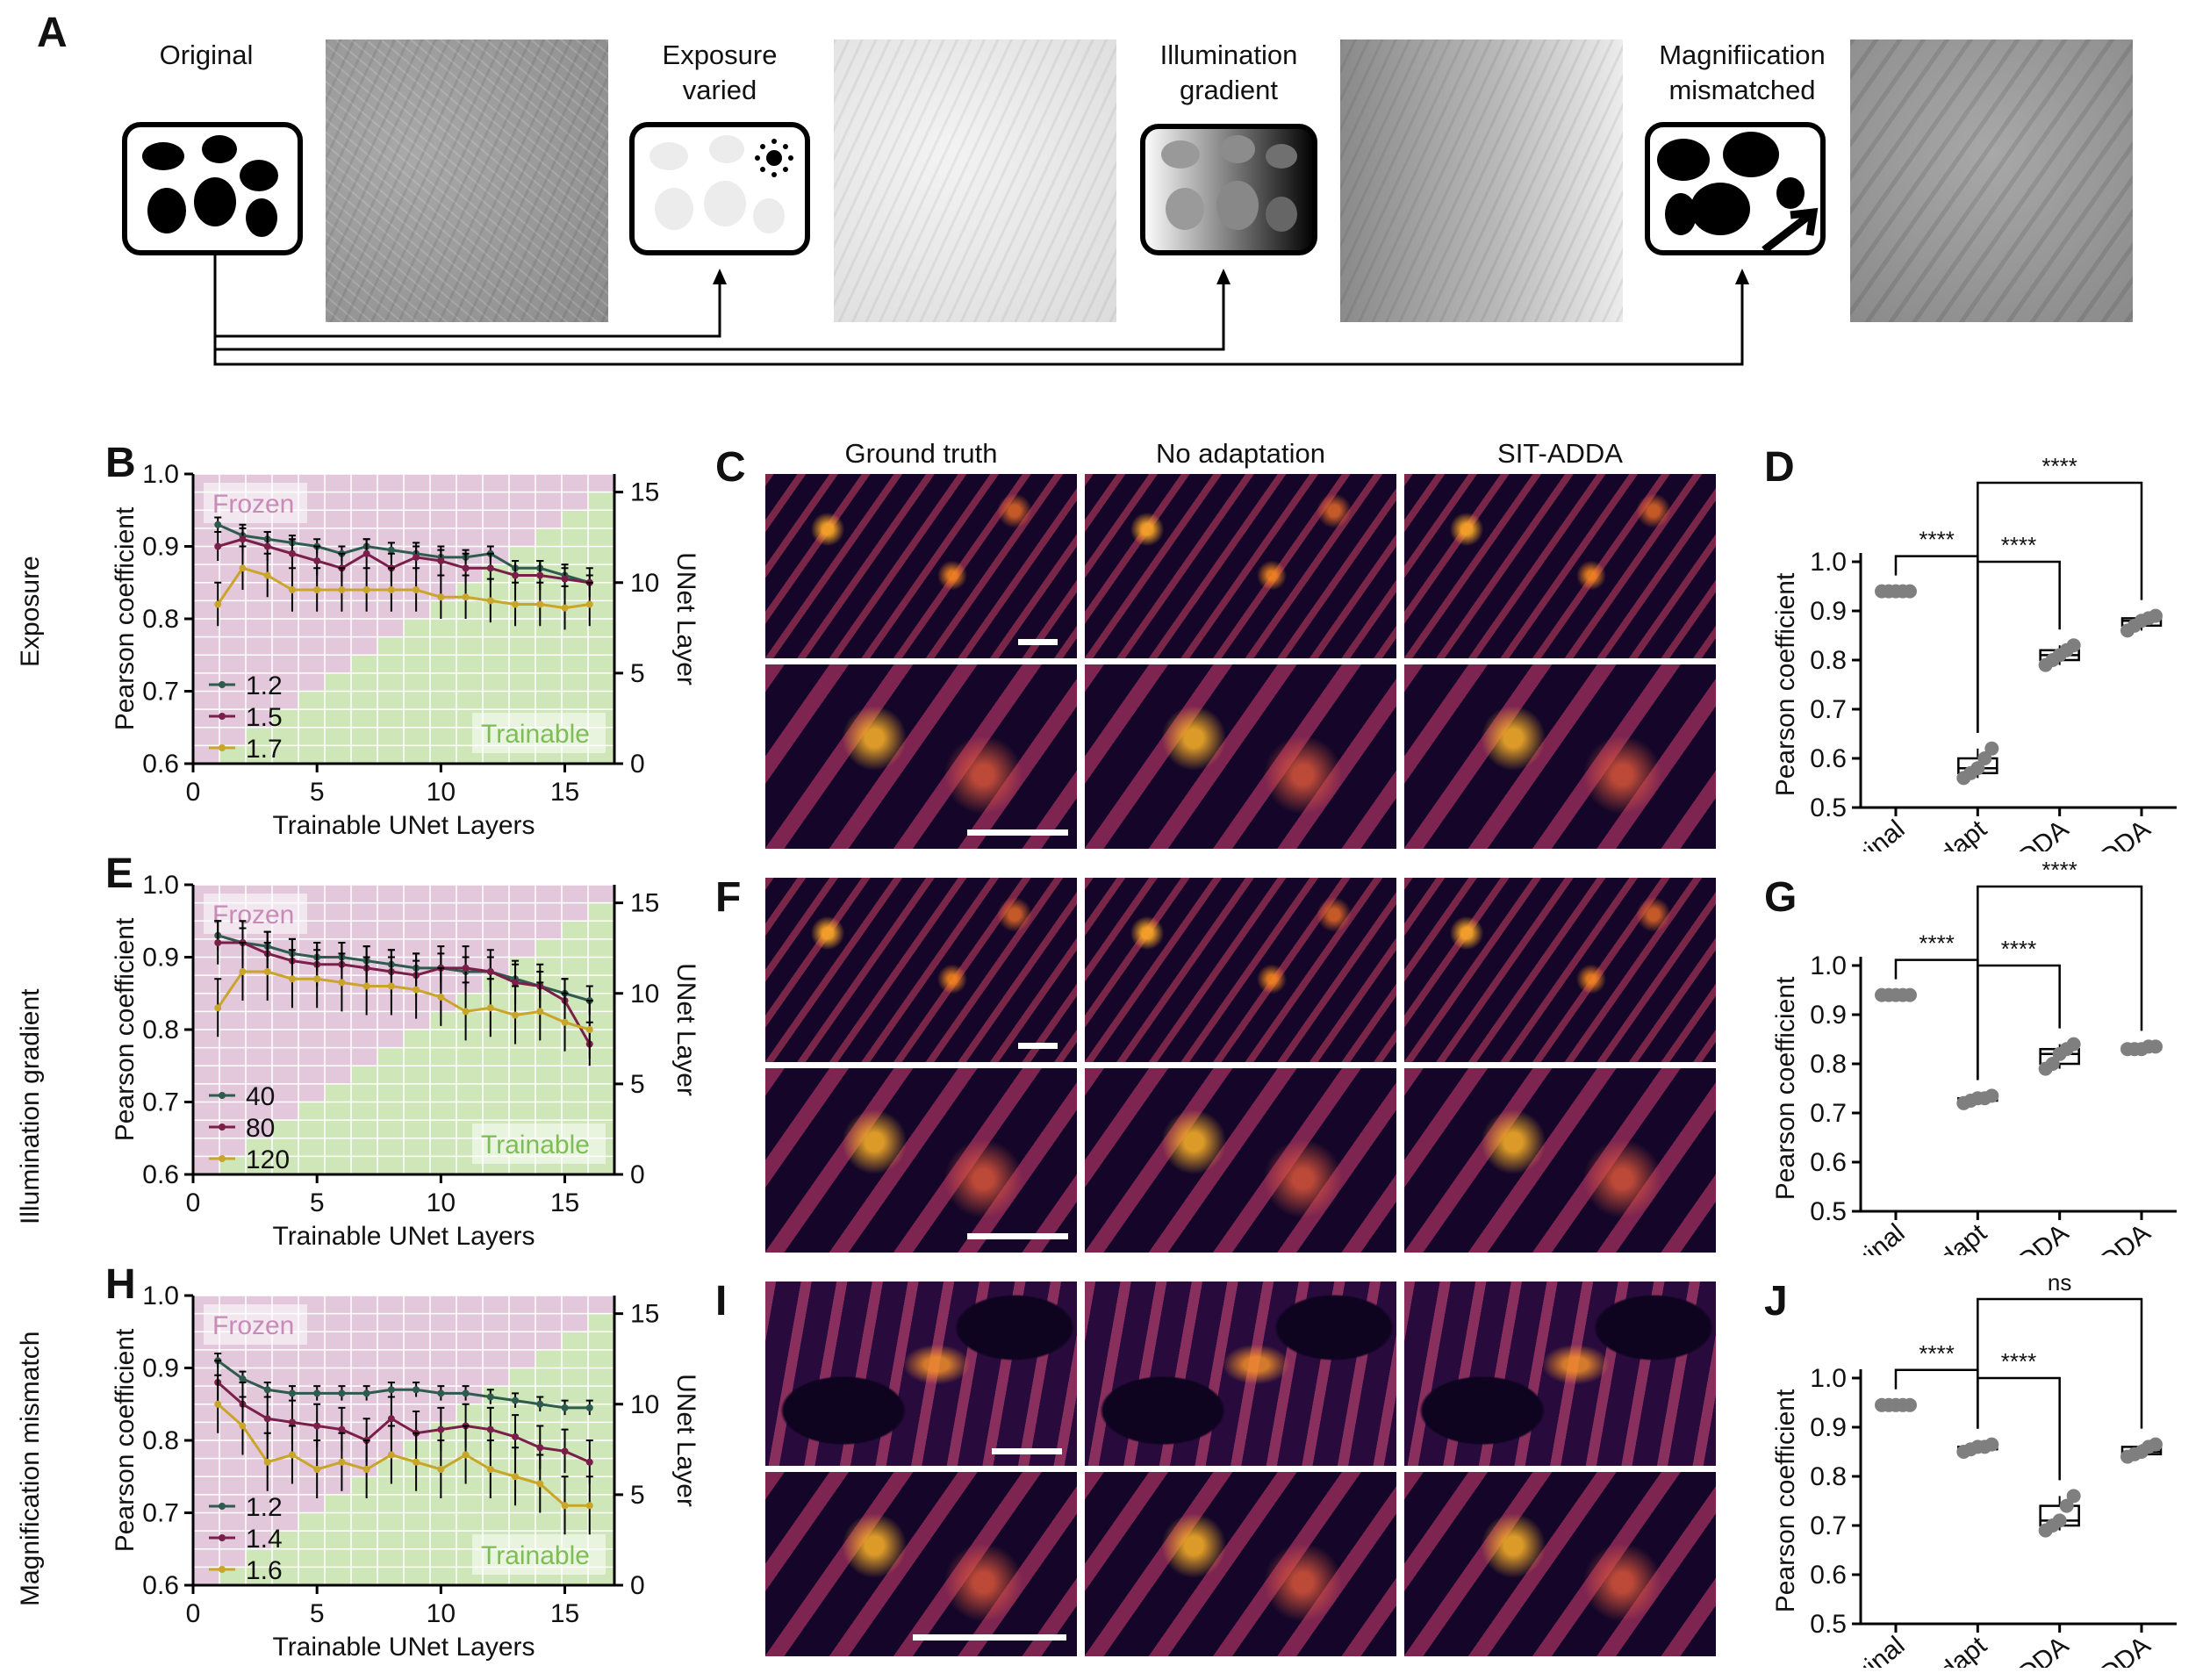 The height and width of the screenshot is (1680, 2210). I want to click on f-ground-truth-zoom, so click(921, 1160).